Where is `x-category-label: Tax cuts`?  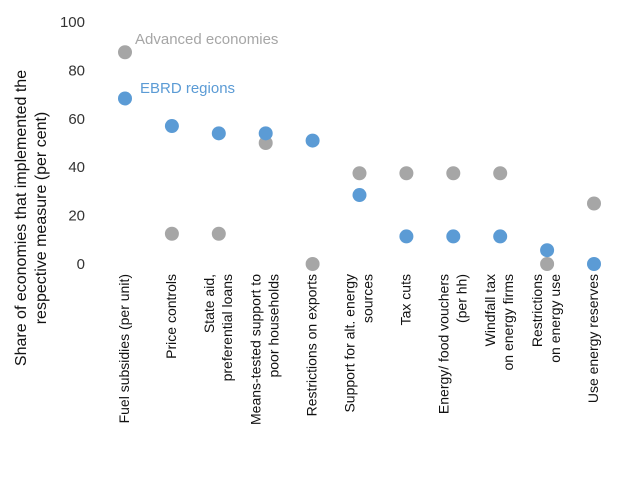
x-category-label: Tax cuts is located at coordinates (405, 299).